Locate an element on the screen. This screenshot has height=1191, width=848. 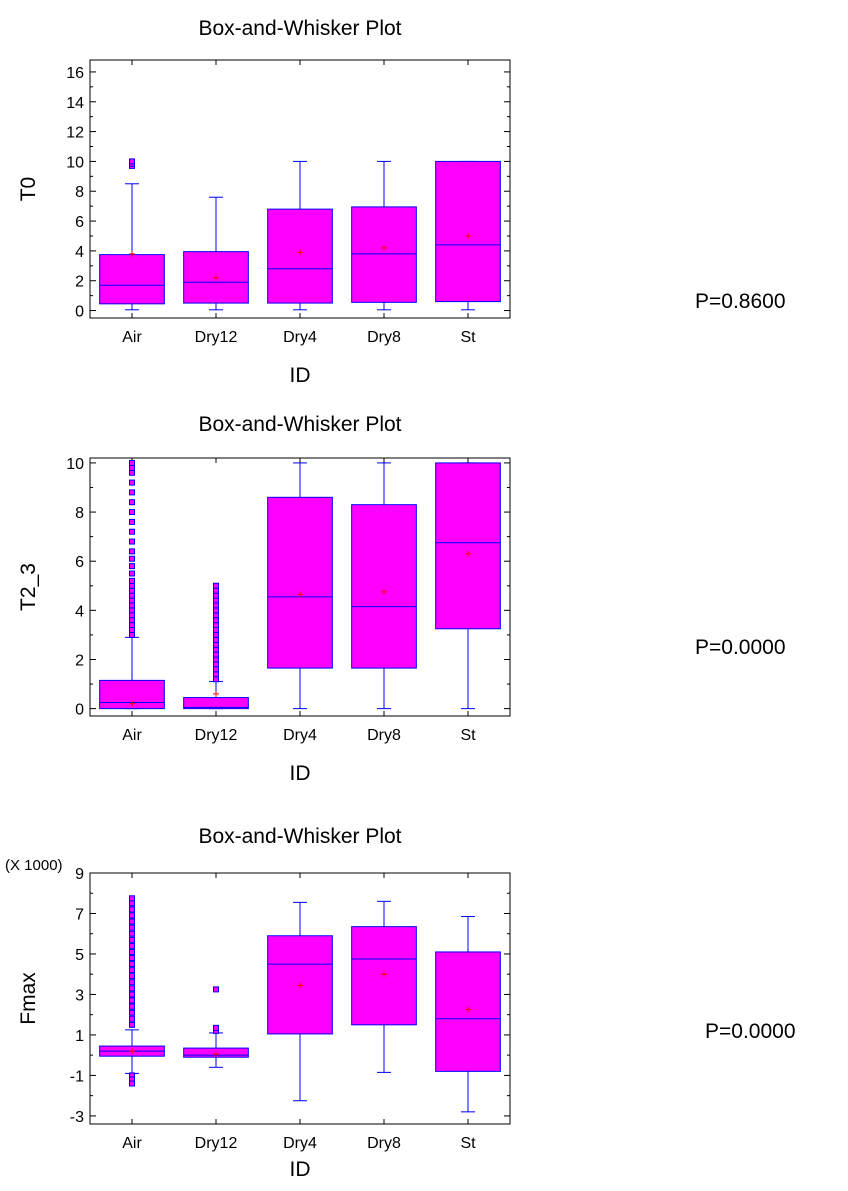
y-tick-label: 1 is located at coordinates (79, 1036).